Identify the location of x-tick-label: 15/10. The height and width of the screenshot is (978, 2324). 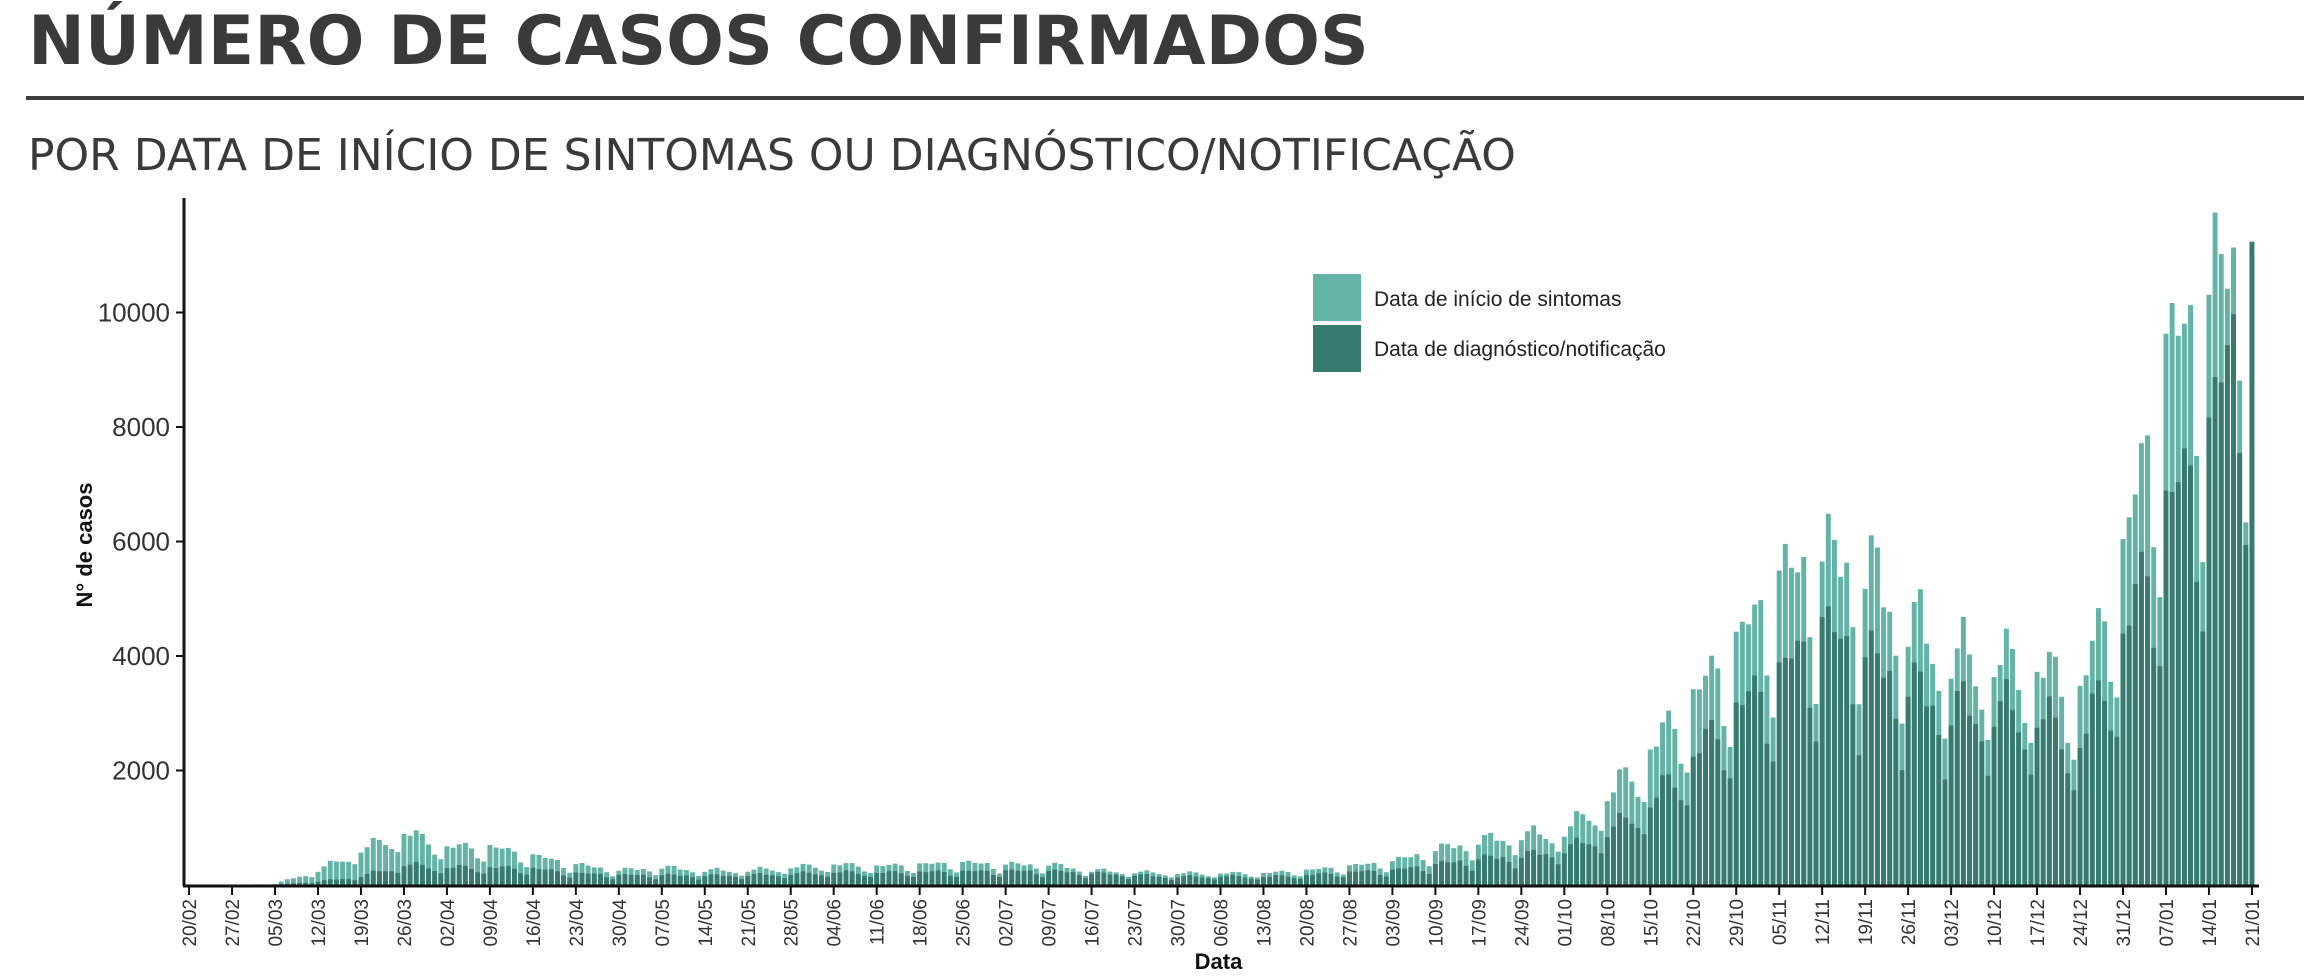
(1651, 923).